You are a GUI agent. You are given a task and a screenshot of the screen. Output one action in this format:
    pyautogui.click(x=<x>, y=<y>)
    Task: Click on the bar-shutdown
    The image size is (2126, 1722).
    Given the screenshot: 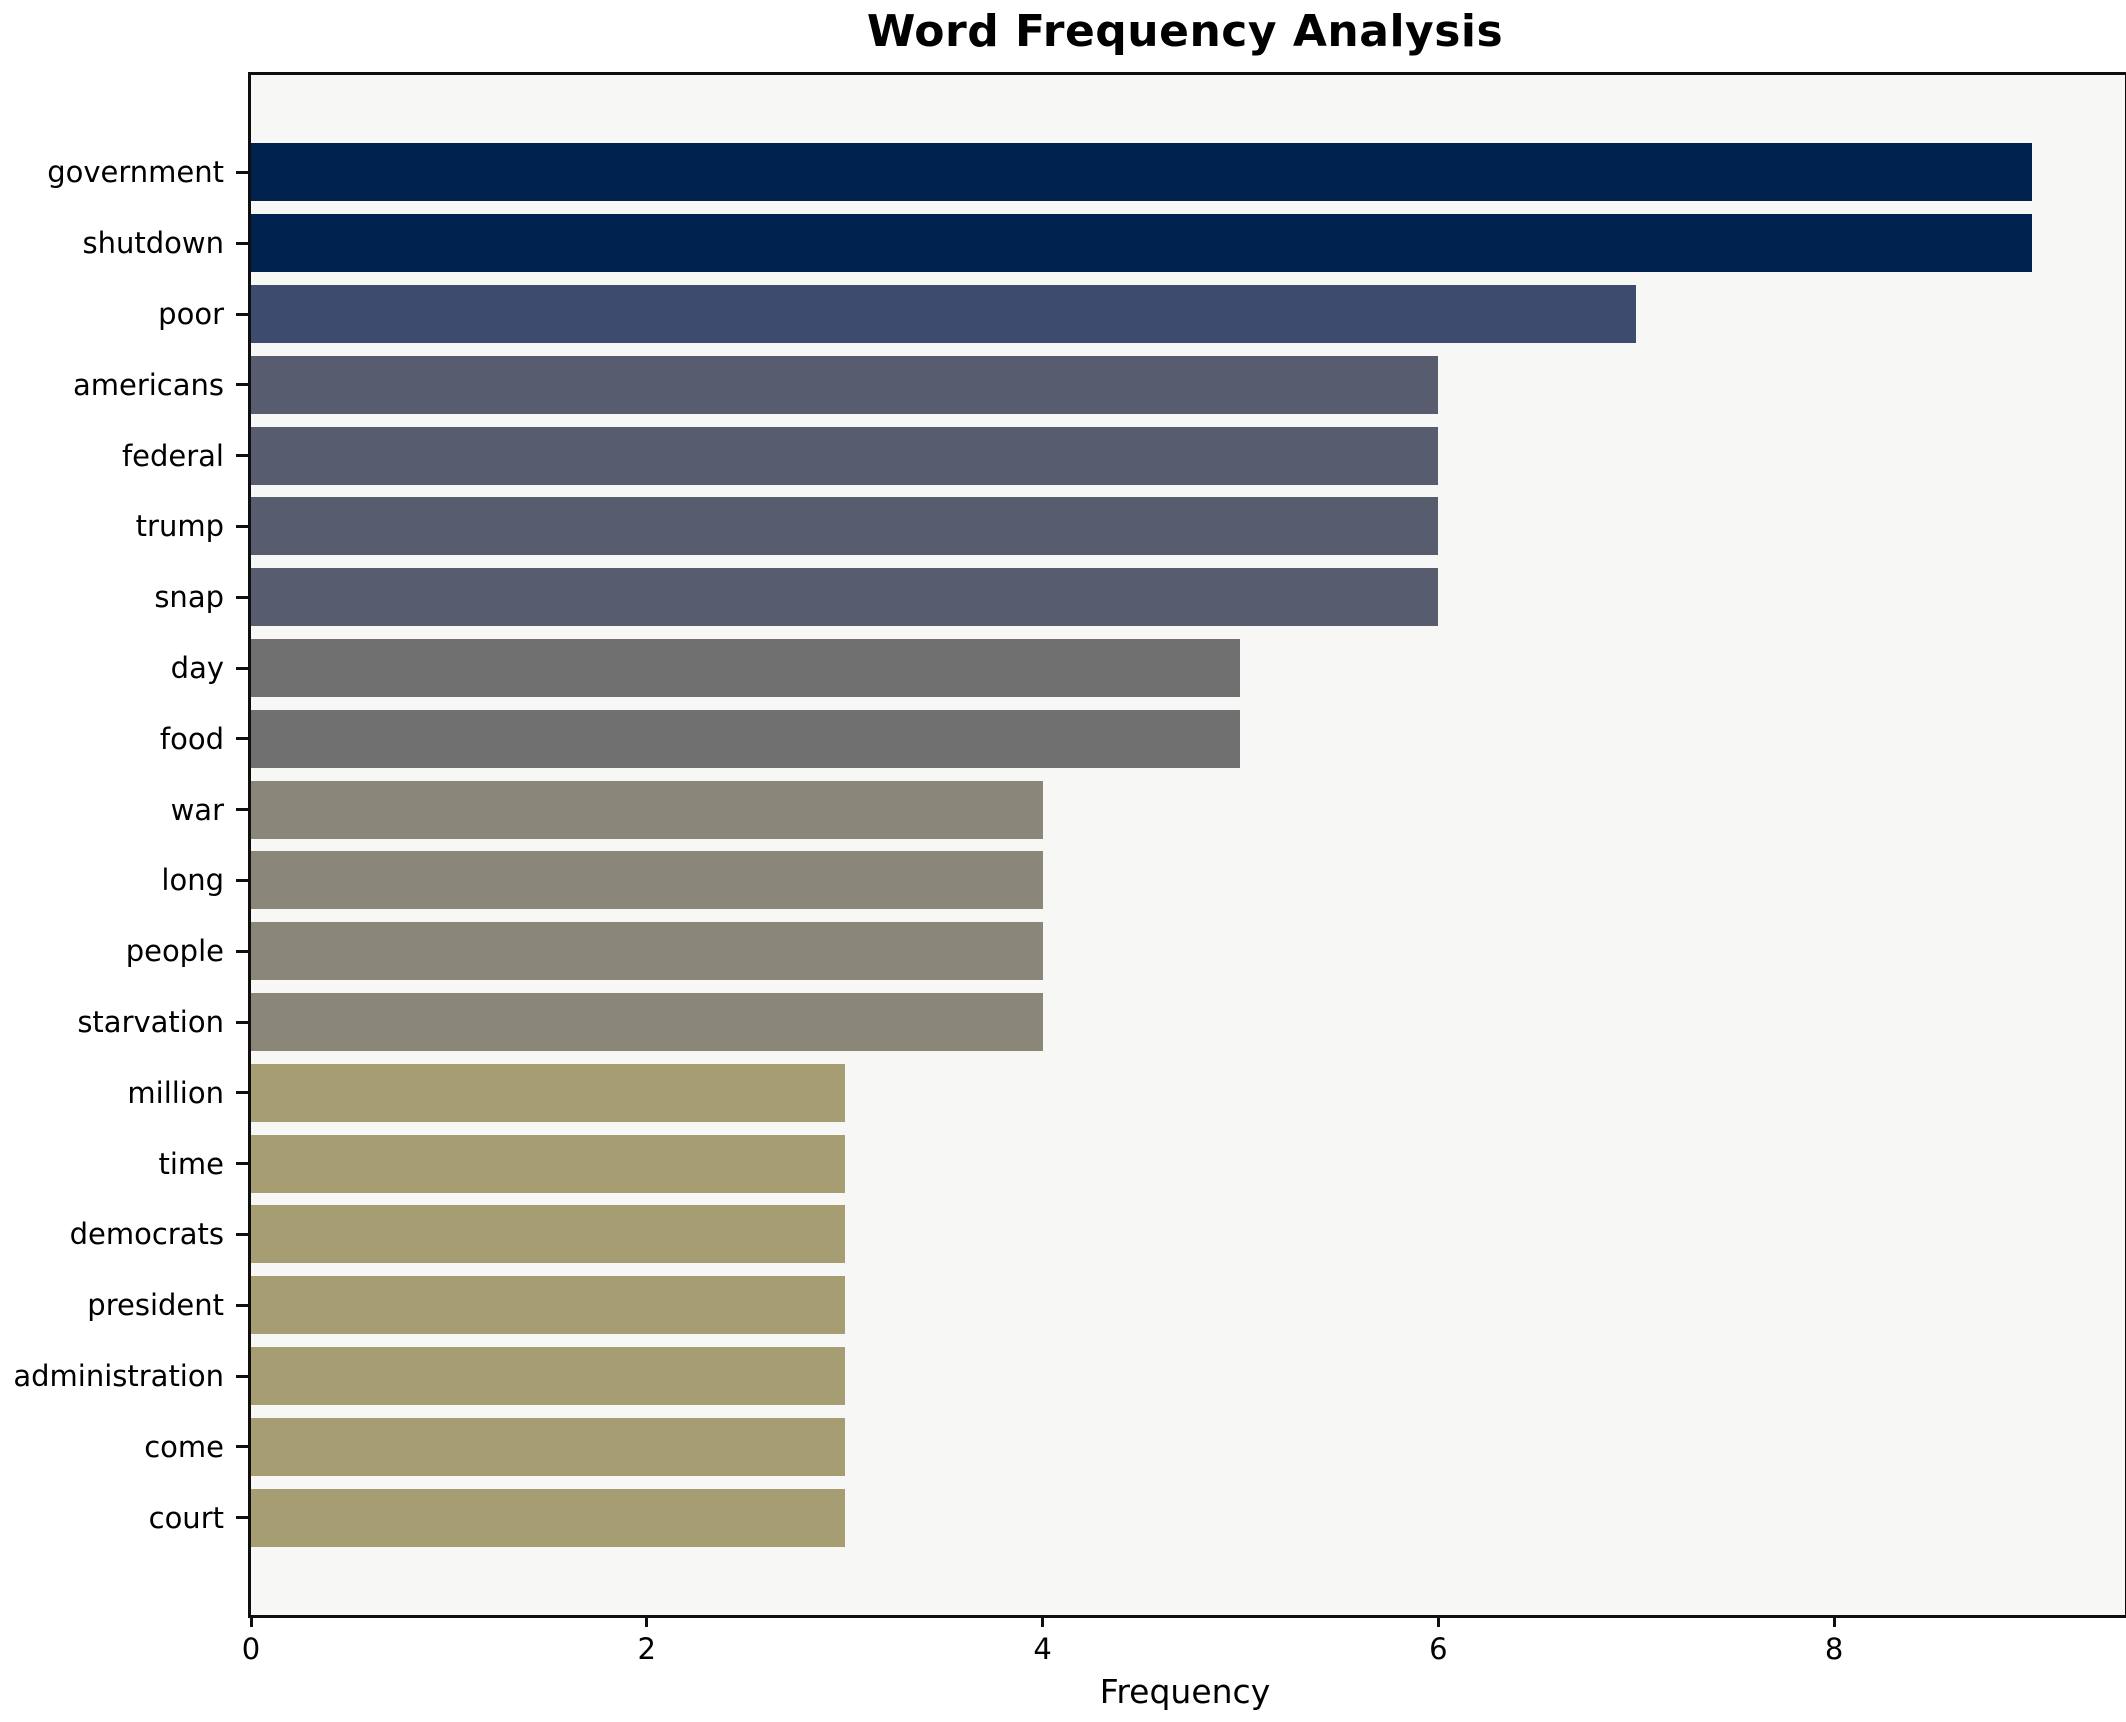 What is the action you would take?
    pyautogui.click(x=1141, y=243)
    